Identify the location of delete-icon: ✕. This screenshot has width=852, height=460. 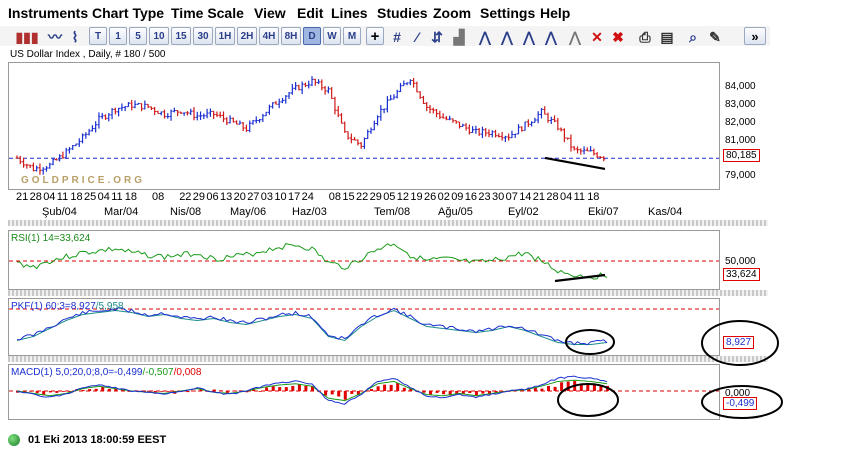
(597, 37).